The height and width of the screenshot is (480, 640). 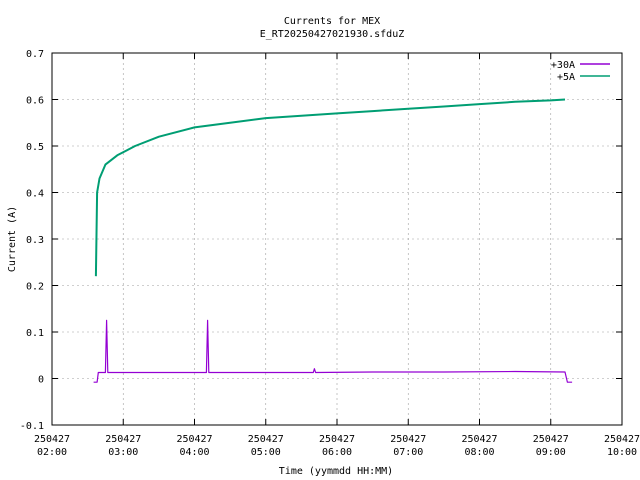 I want to click on legend-label: +30A, so click(x=563, y=65).